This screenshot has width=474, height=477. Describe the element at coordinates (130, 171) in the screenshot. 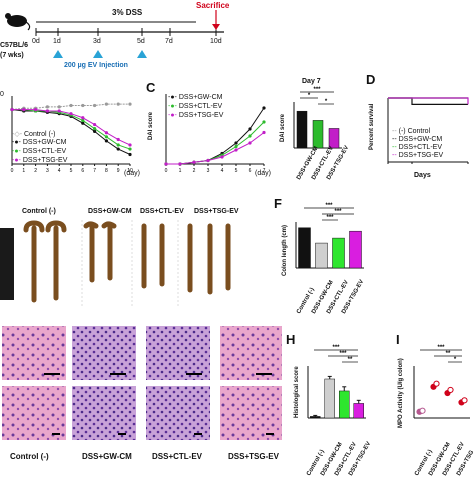

I see `x-tick-label: 10` at that location.